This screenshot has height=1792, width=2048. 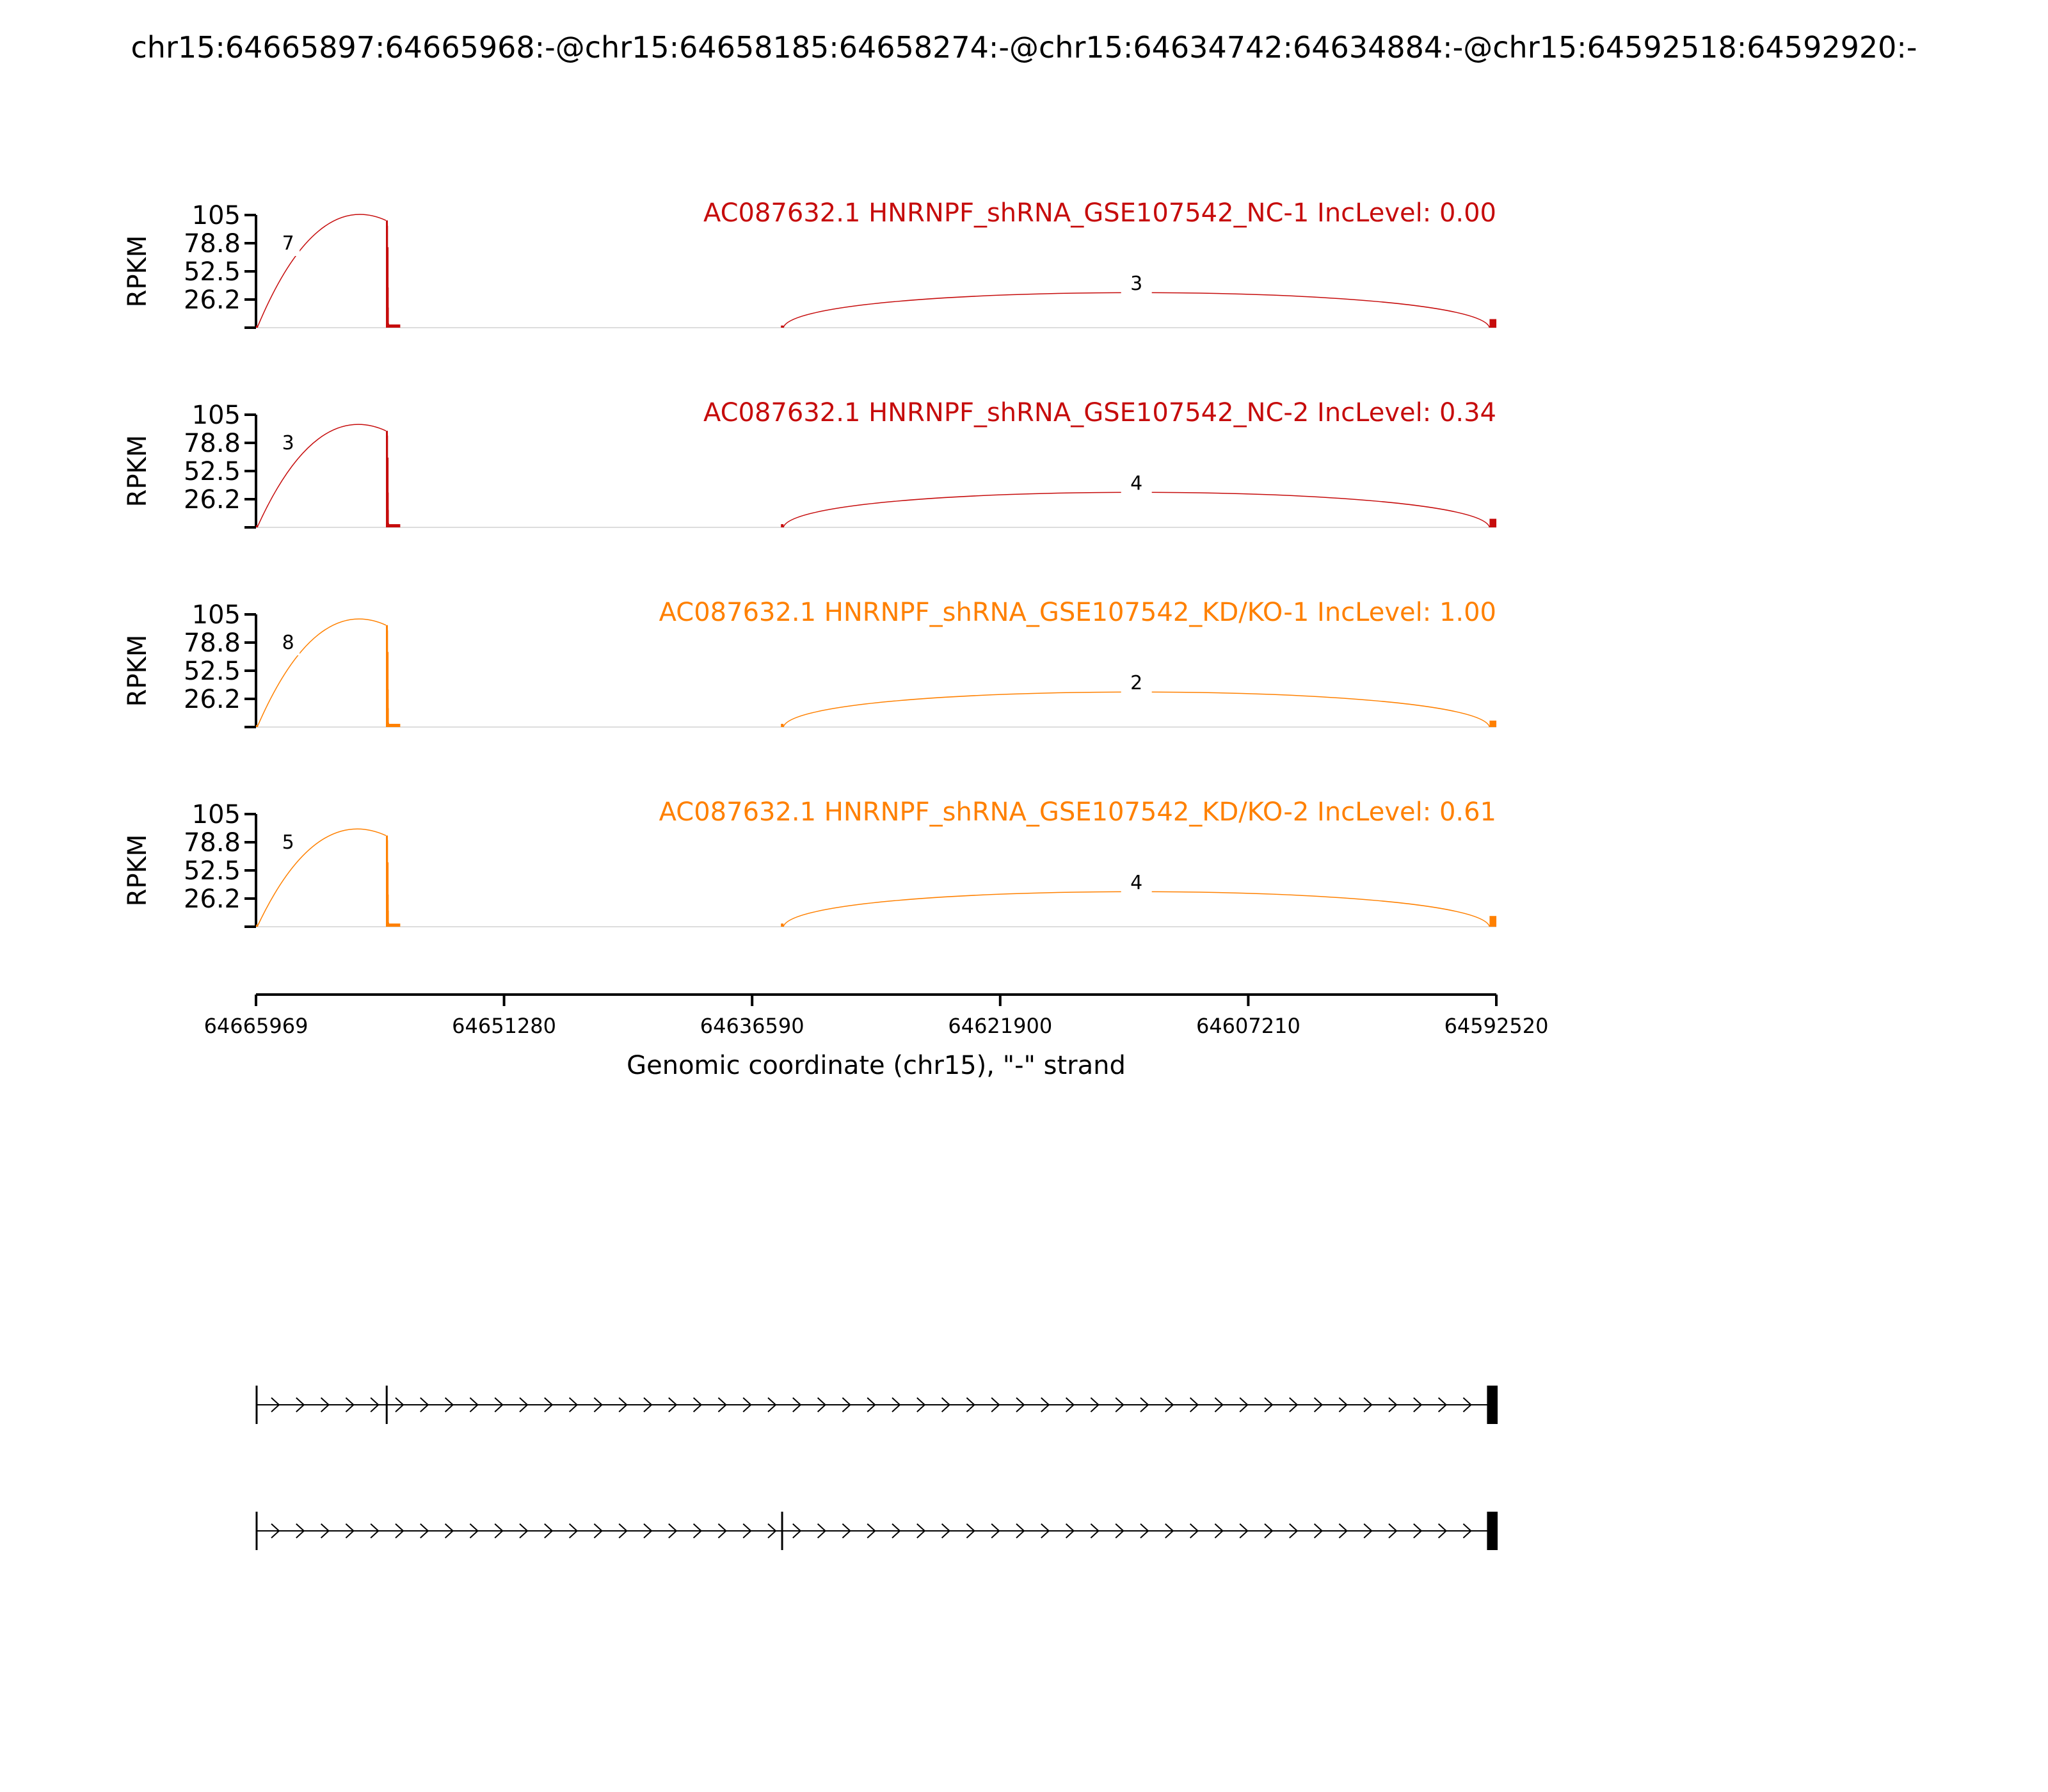 I want to click on junction-count: 4, so click(x=1136, y=483).